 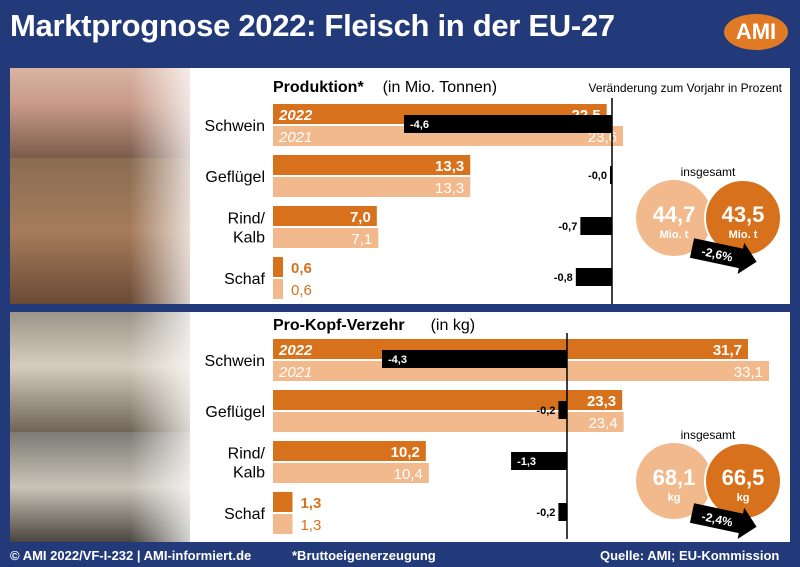 I want to click on production-category-label: Kalb, so click(x=249, y=238).